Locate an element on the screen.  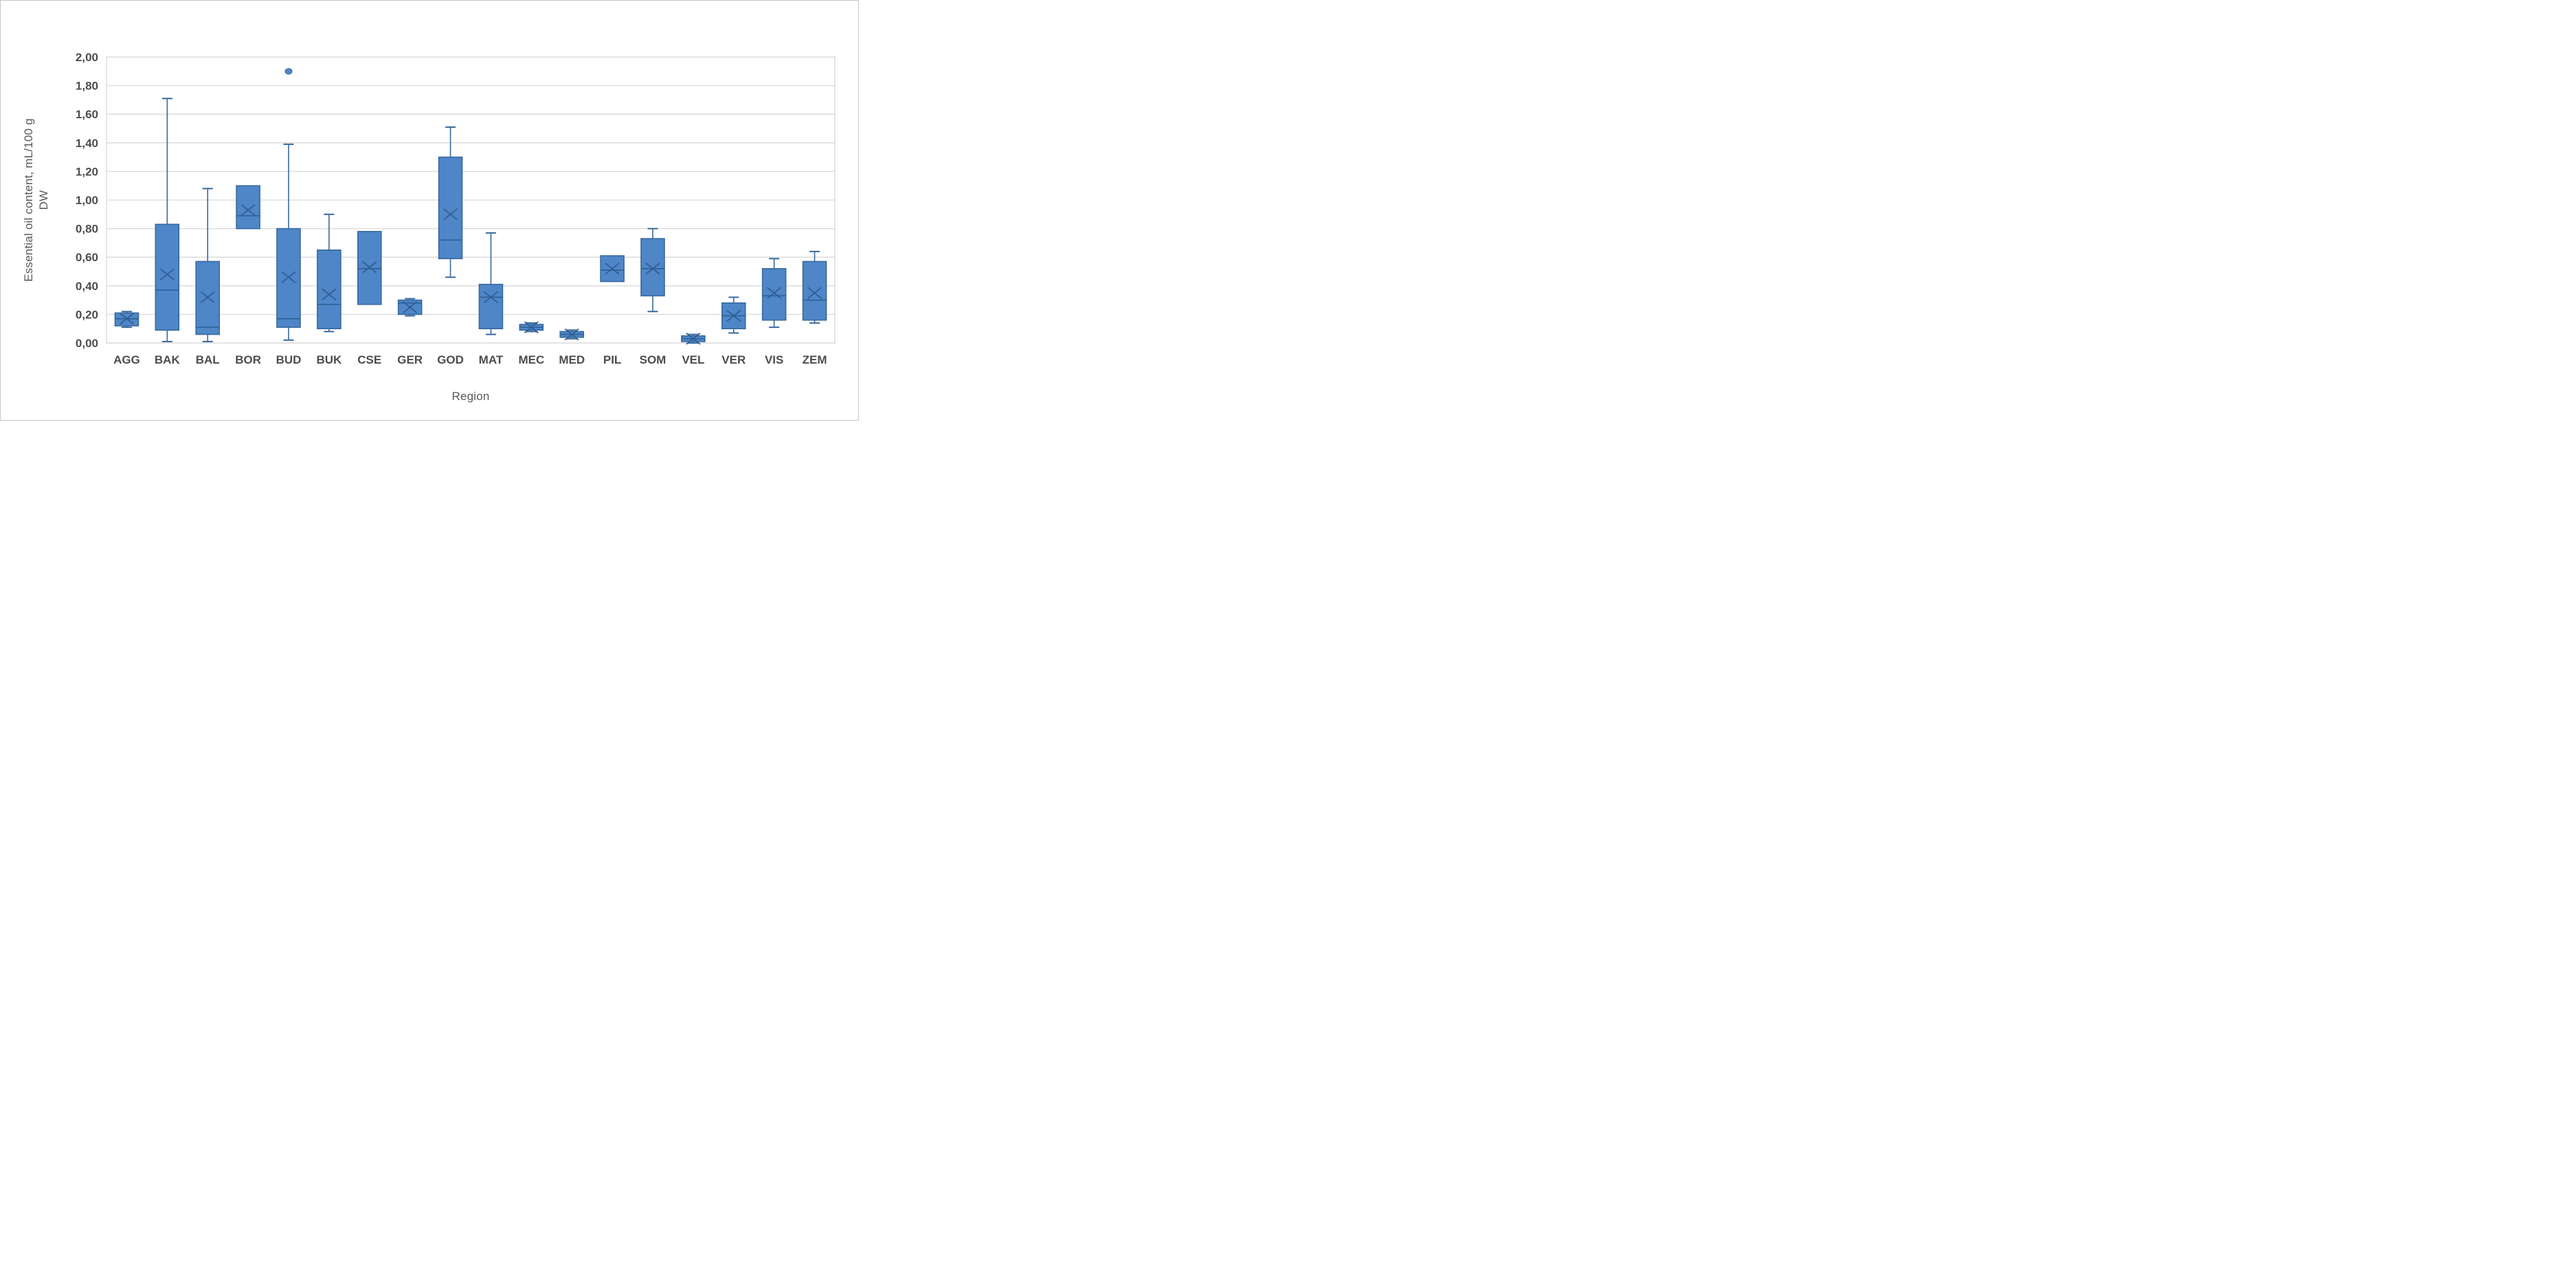
box-PIL is located at coordinates (612, 269).